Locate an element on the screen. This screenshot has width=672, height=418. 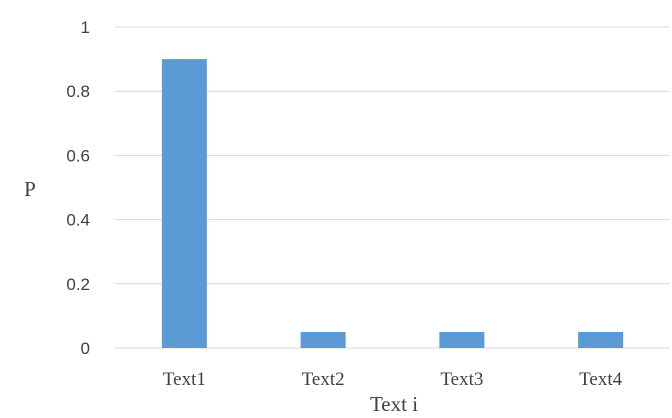
x-tick-label: Text1 is located at coordinates (184, 379).